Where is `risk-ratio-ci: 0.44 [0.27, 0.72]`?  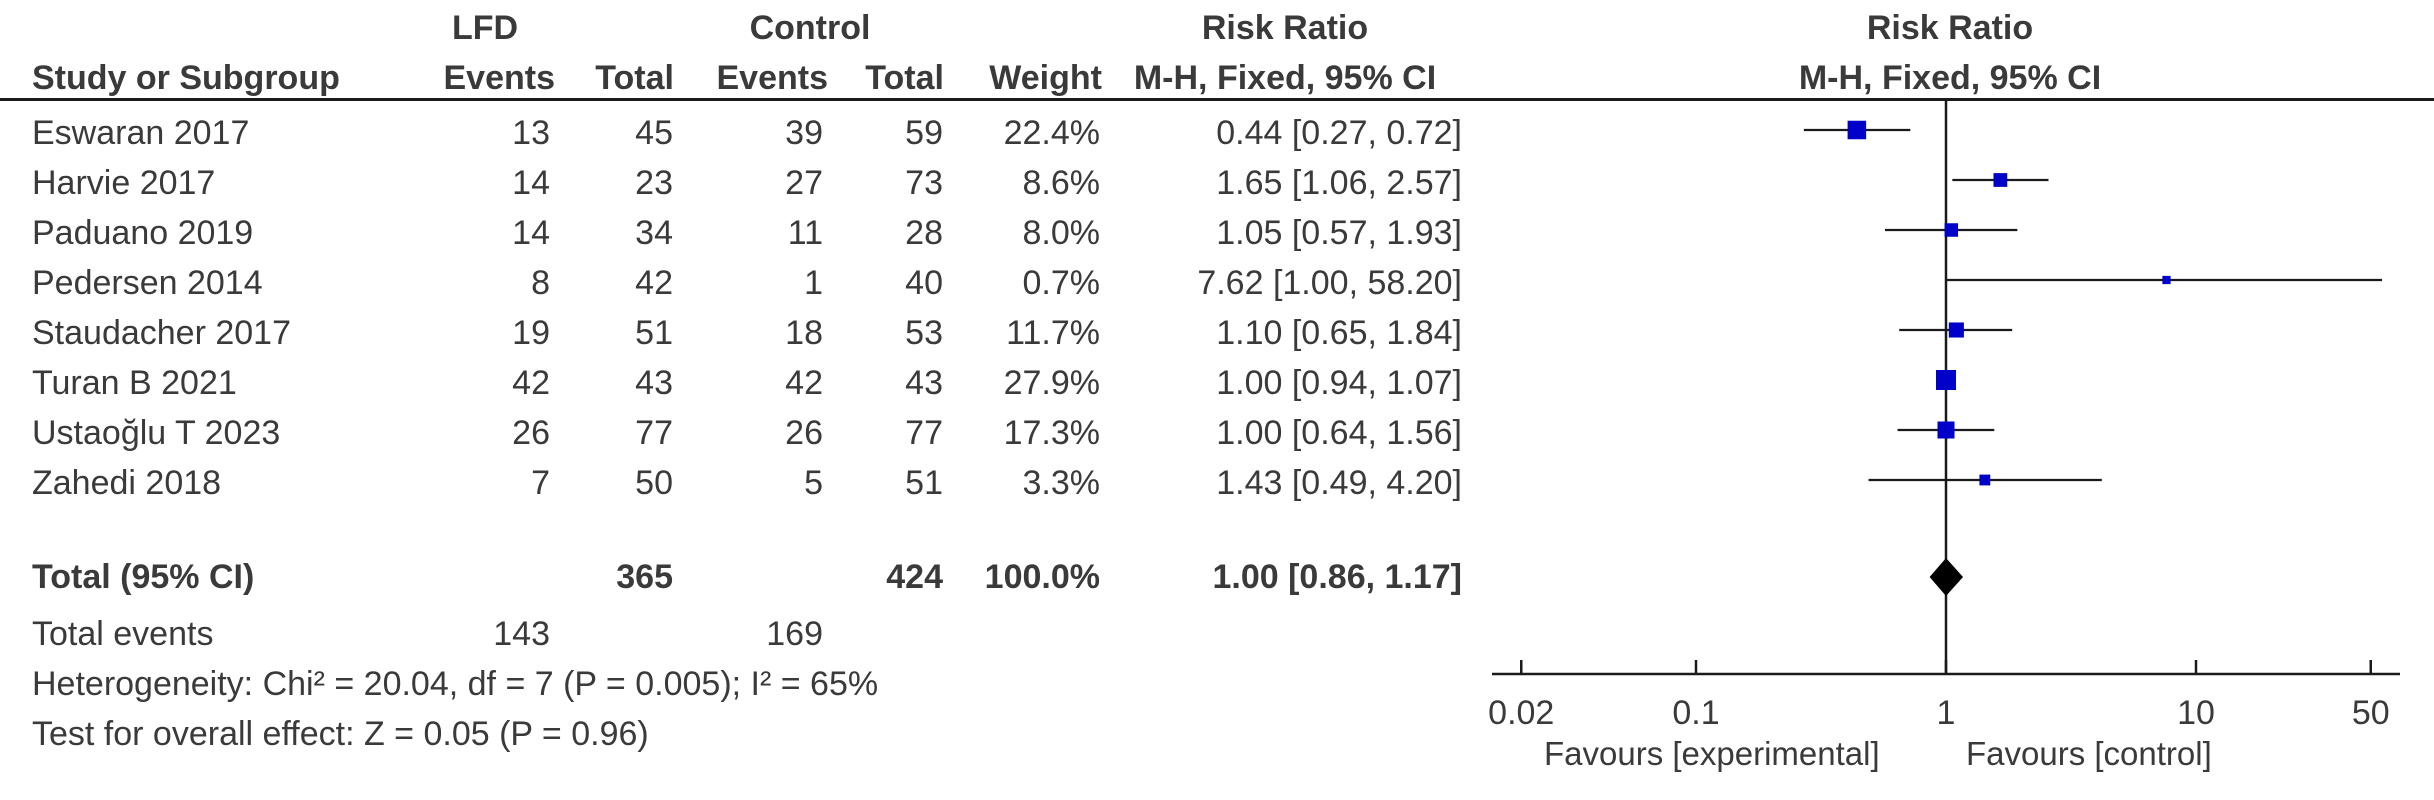
risk-ratio-ci: 0.44 [0.27, 0.72] is located at coordinates (1339, 133).